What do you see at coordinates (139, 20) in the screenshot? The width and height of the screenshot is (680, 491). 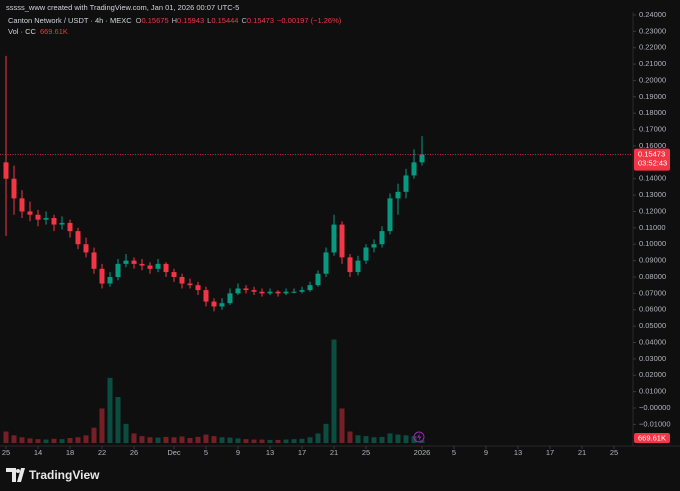 I see `o-label: O` at bounding box center [139, 20].